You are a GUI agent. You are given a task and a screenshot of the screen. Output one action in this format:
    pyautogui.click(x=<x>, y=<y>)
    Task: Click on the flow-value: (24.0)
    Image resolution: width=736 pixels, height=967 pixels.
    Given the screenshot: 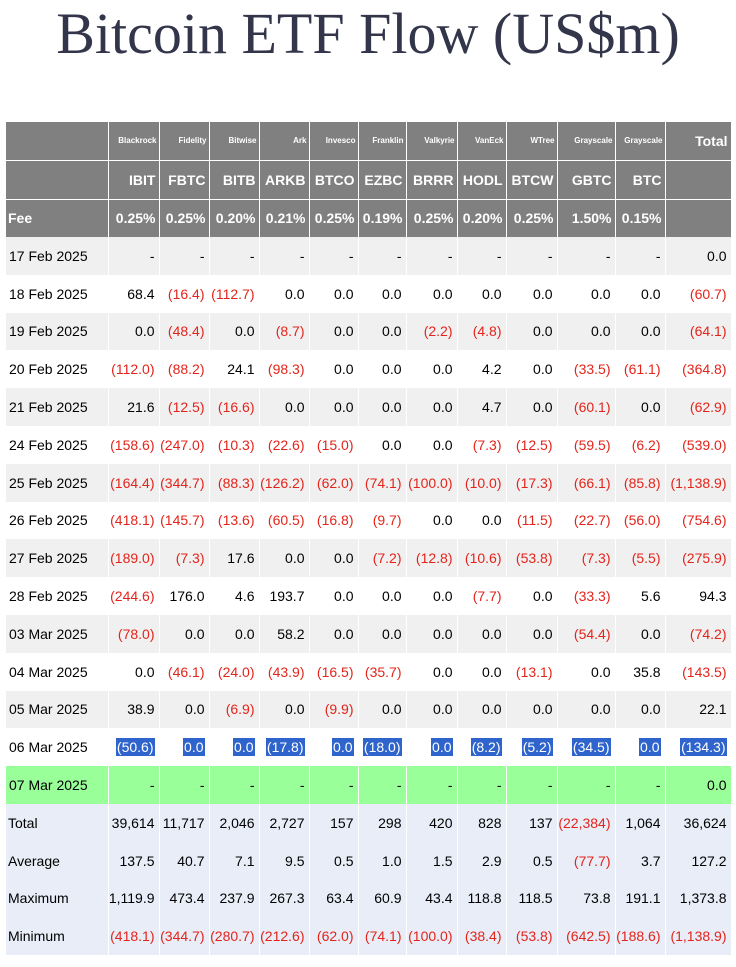 What is the action you would take?
    pyautogui.click(x=236, y=671)
    